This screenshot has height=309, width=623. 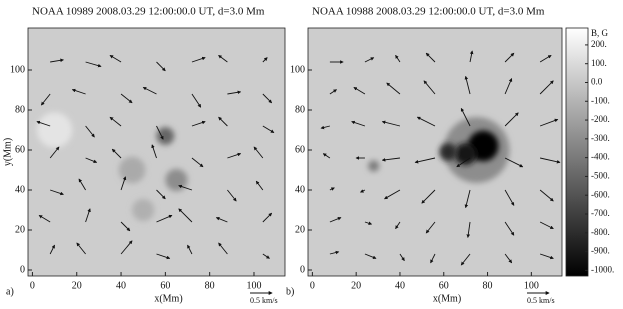 I want to click on x-axis-label: x(Mm), so click(x=447, y=298).